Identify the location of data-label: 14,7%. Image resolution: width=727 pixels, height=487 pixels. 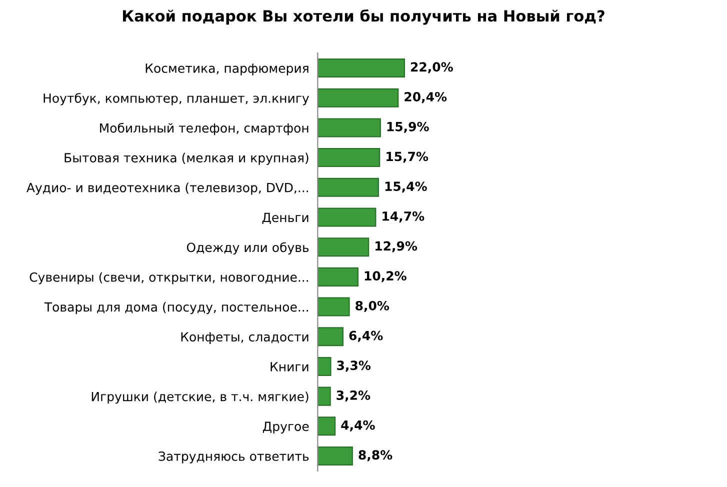
(403, 216).